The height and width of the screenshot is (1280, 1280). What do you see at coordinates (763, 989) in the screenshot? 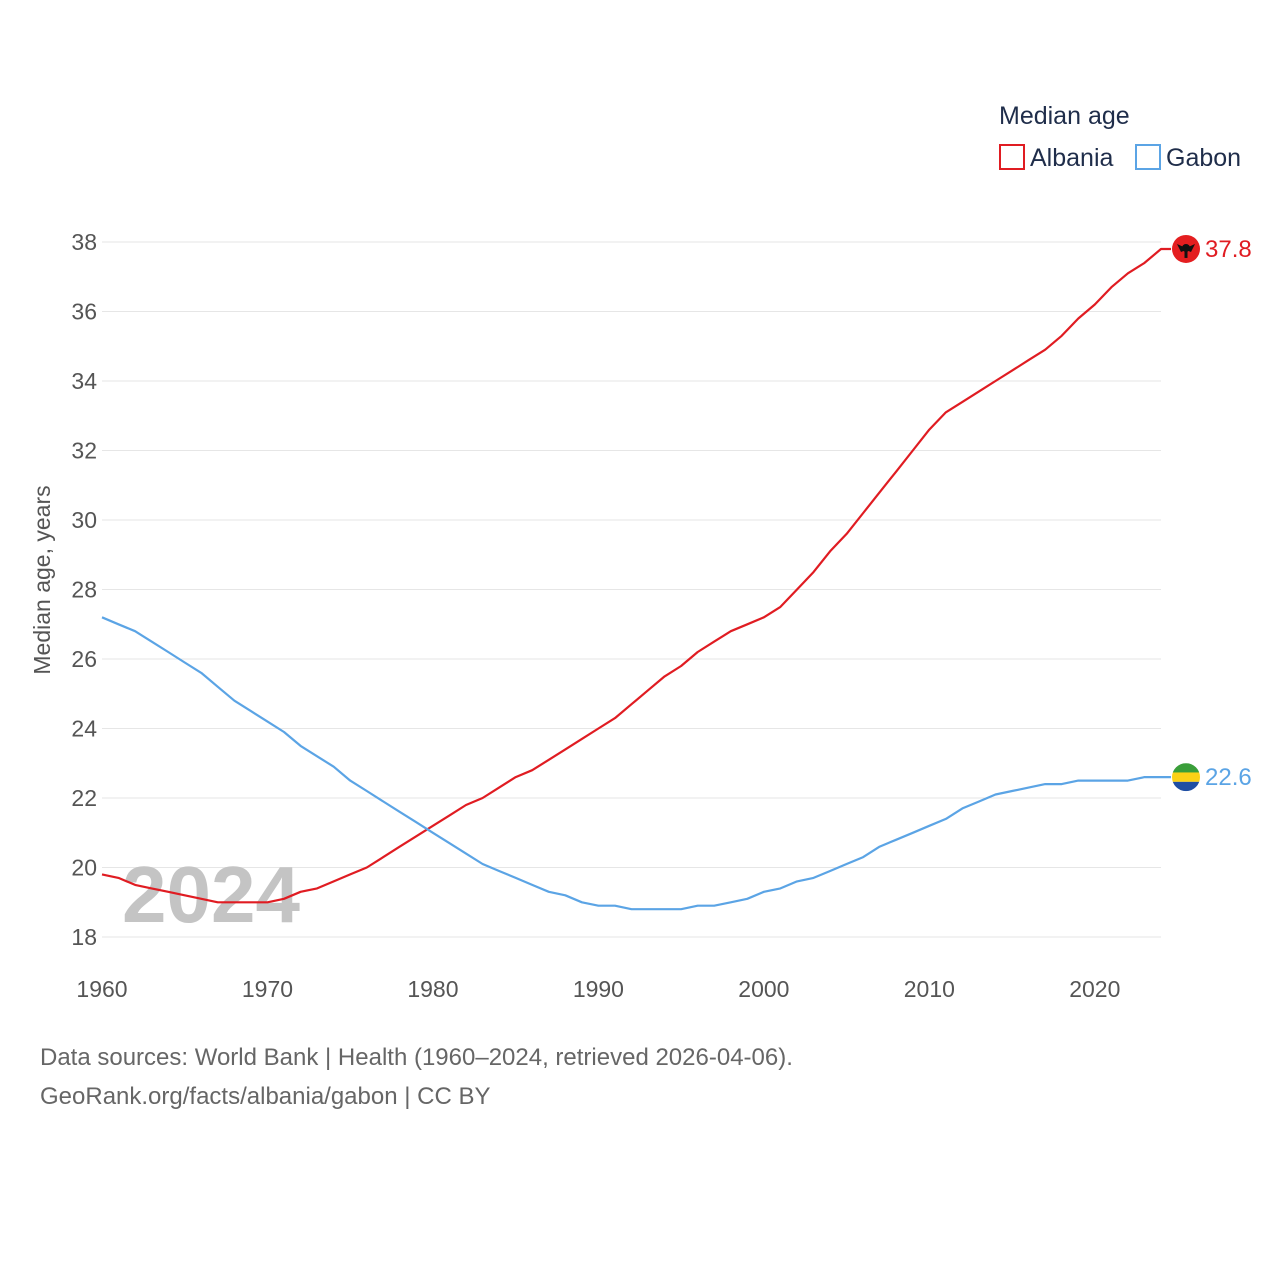
I see `x-tick-2000: 2000` at bounding box center [763, 989].